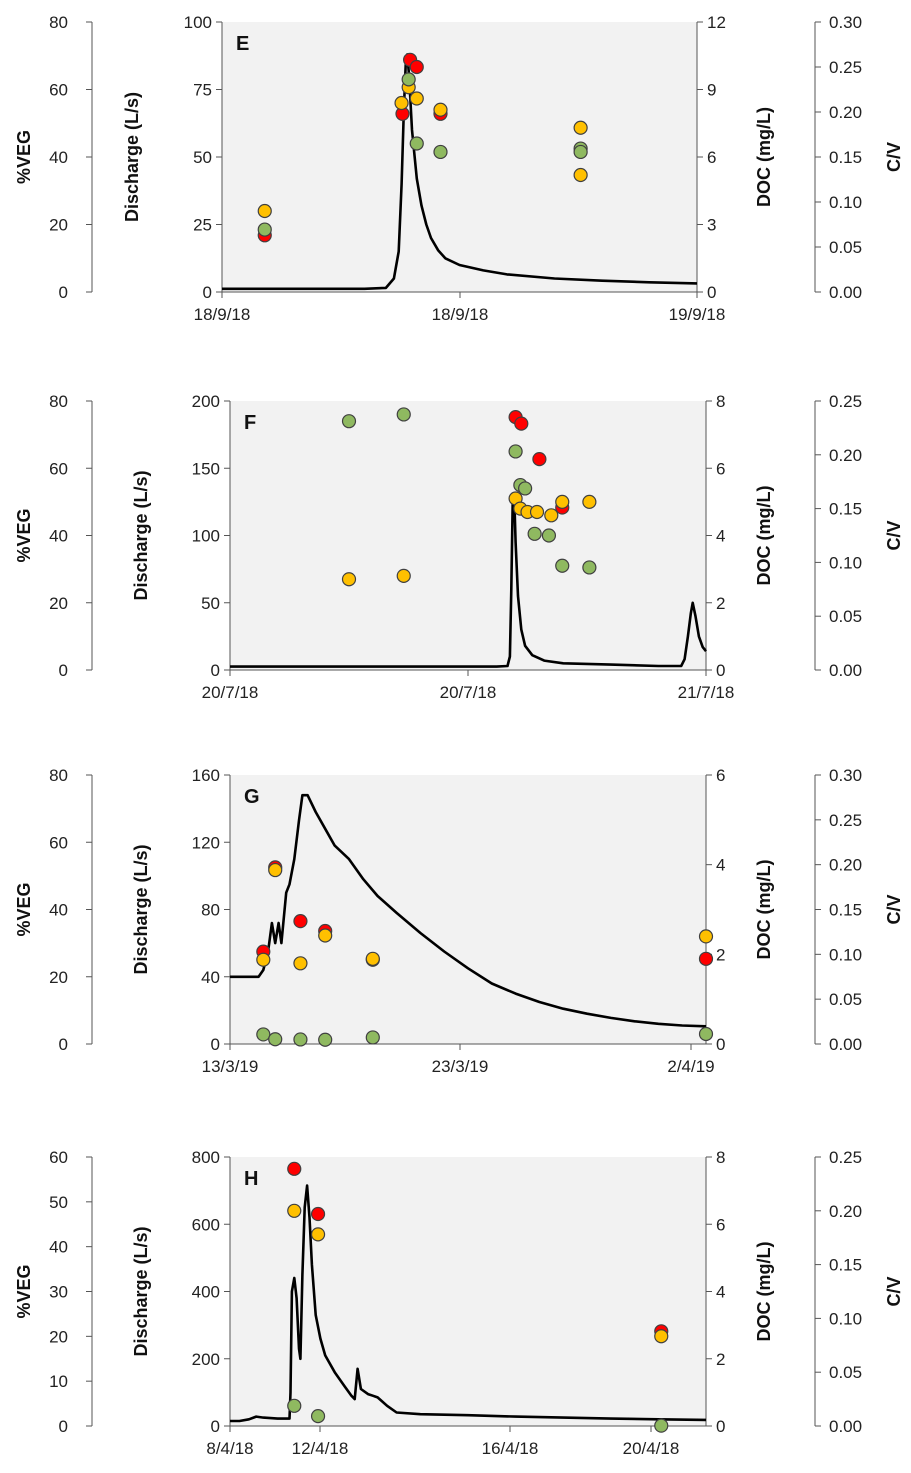 This screenshot has width=911, height=1473. I want to click on discharge-tick-label: 120, so click(206, 842).